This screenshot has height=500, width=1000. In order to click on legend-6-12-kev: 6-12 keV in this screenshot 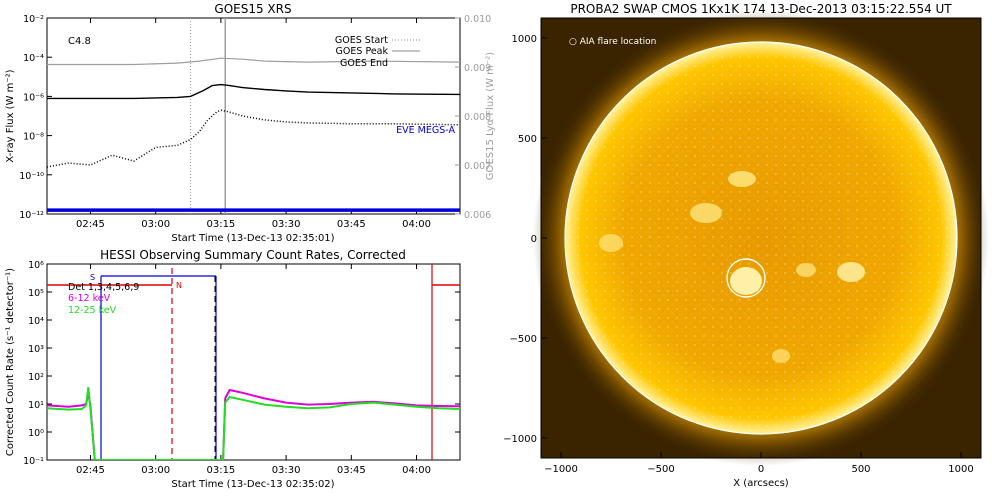, I will do `click(89, 298)`.